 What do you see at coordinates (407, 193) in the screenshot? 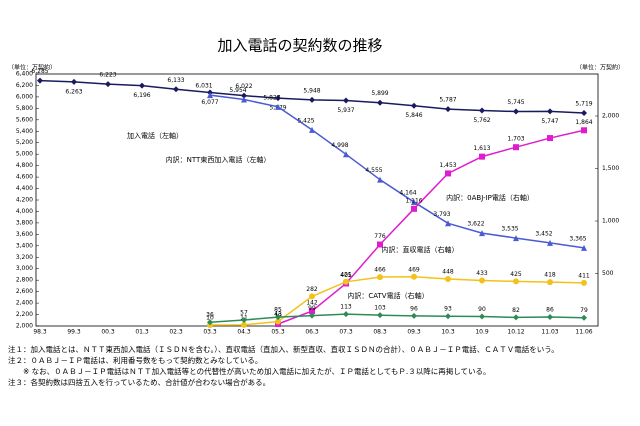
I see `data-label: 4,164` at bounding box center [407, 193].